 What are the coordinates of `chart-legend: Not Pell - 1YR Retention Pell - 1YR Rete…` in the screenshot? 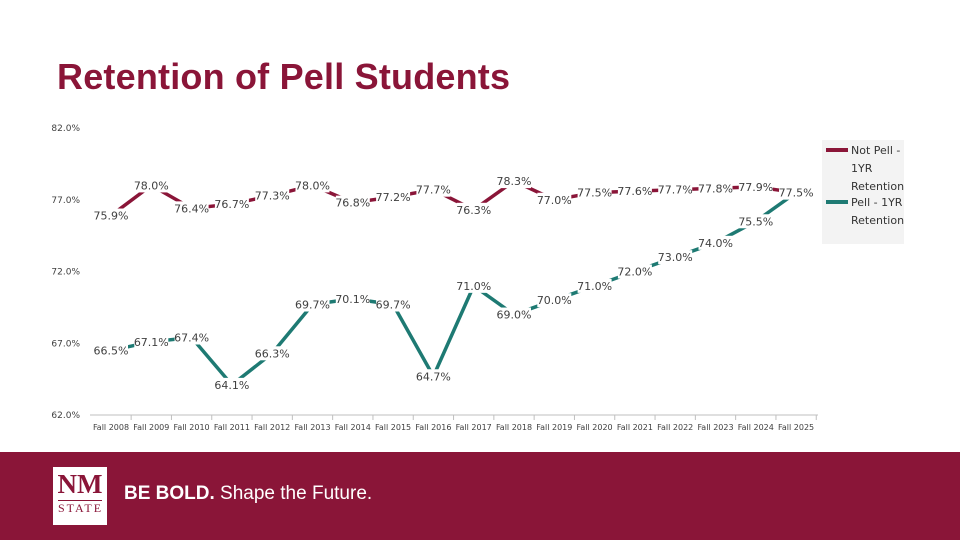 It's located at (863, 192).